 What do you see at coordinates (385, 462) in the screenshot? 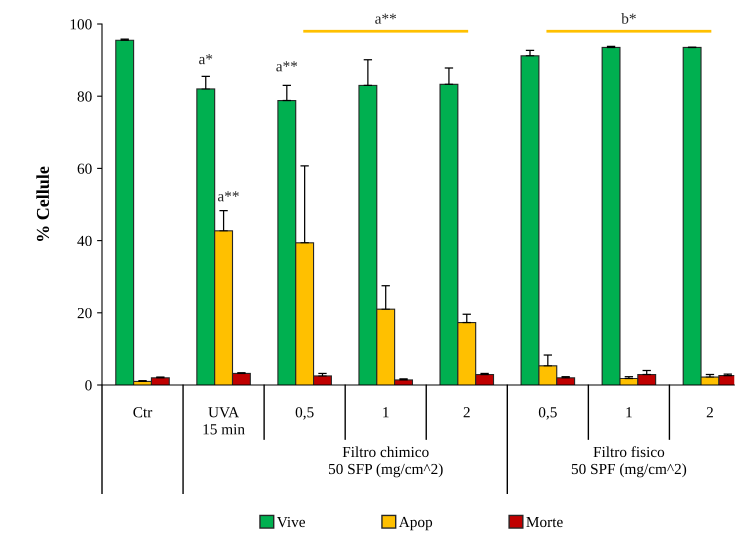
I see `text: Filtro chimico 50 SFP (mg/cm^2)` at bounding box center [385, 462].